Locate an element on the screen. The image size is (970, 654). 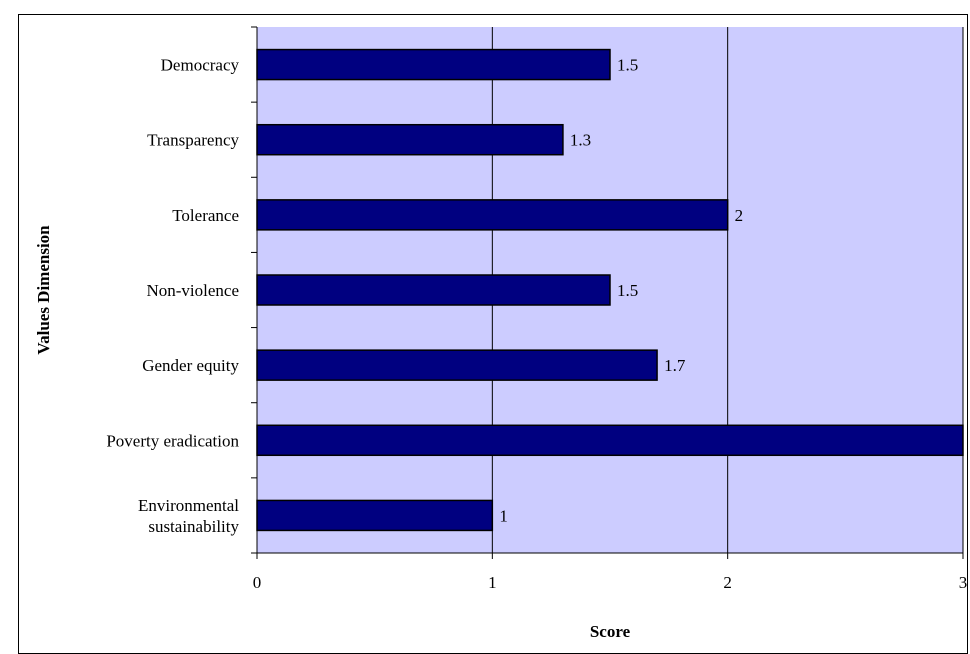
x-tick-label: 1 is located at coordinates (492, 582).